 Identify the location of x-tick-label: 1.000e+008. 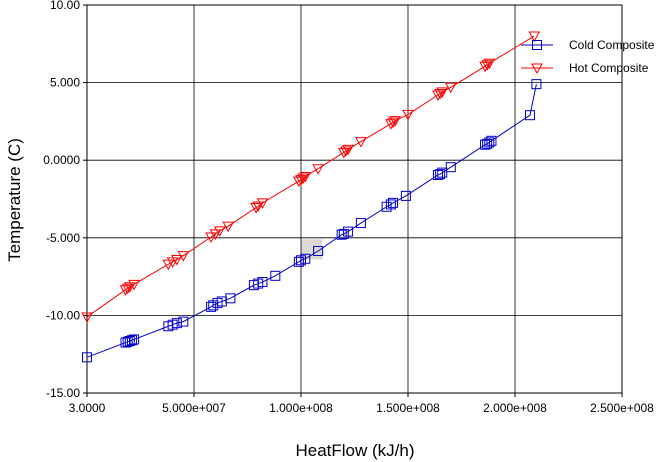
(301, 408).